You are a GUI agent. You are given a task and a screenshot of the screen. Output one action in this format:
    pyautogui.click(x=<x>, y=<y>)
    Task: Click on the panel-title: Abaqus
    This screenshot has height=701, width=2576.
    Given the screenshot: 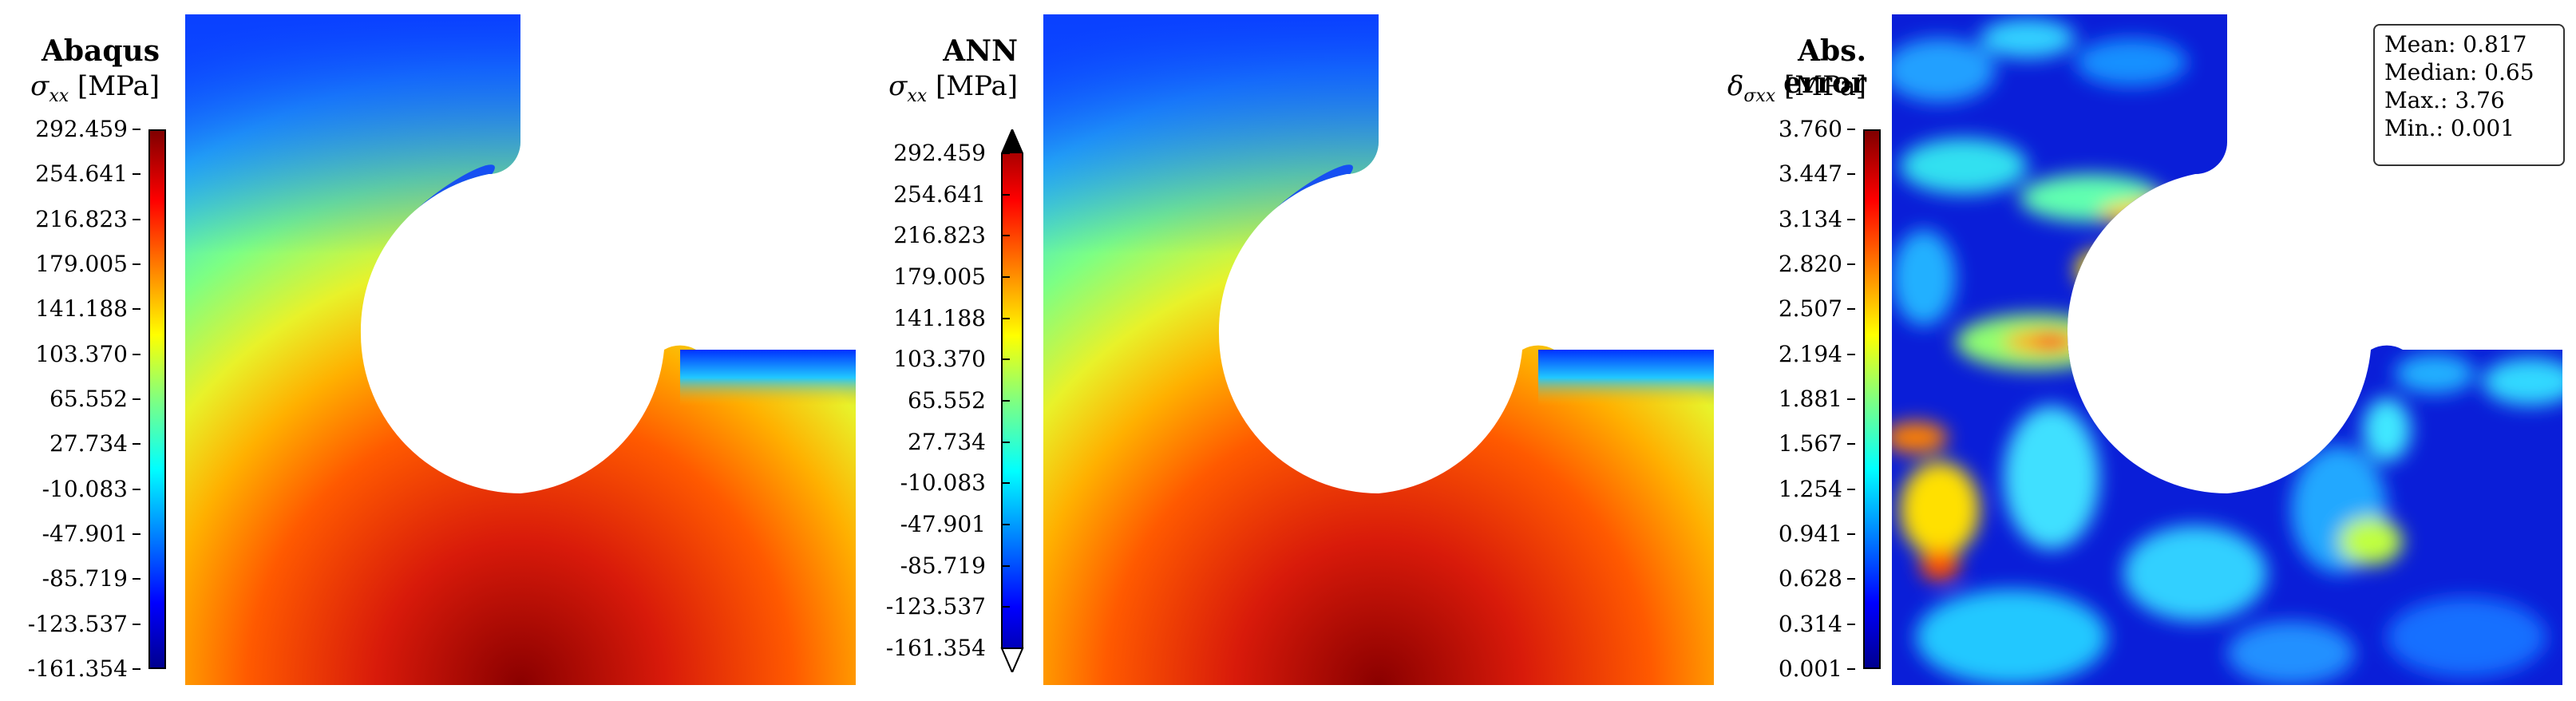 What is the action you would take?
    pyautogui.click(x=101, y=51)
    